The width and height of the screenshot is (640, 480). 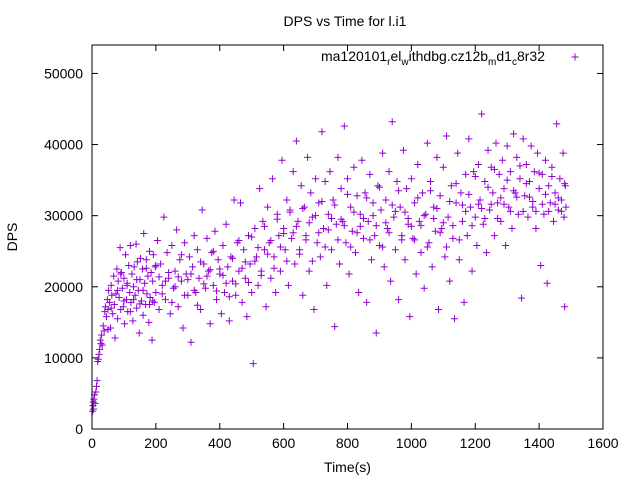 I want to click on legend-label-part-7: c, so click(x=514, y=62).